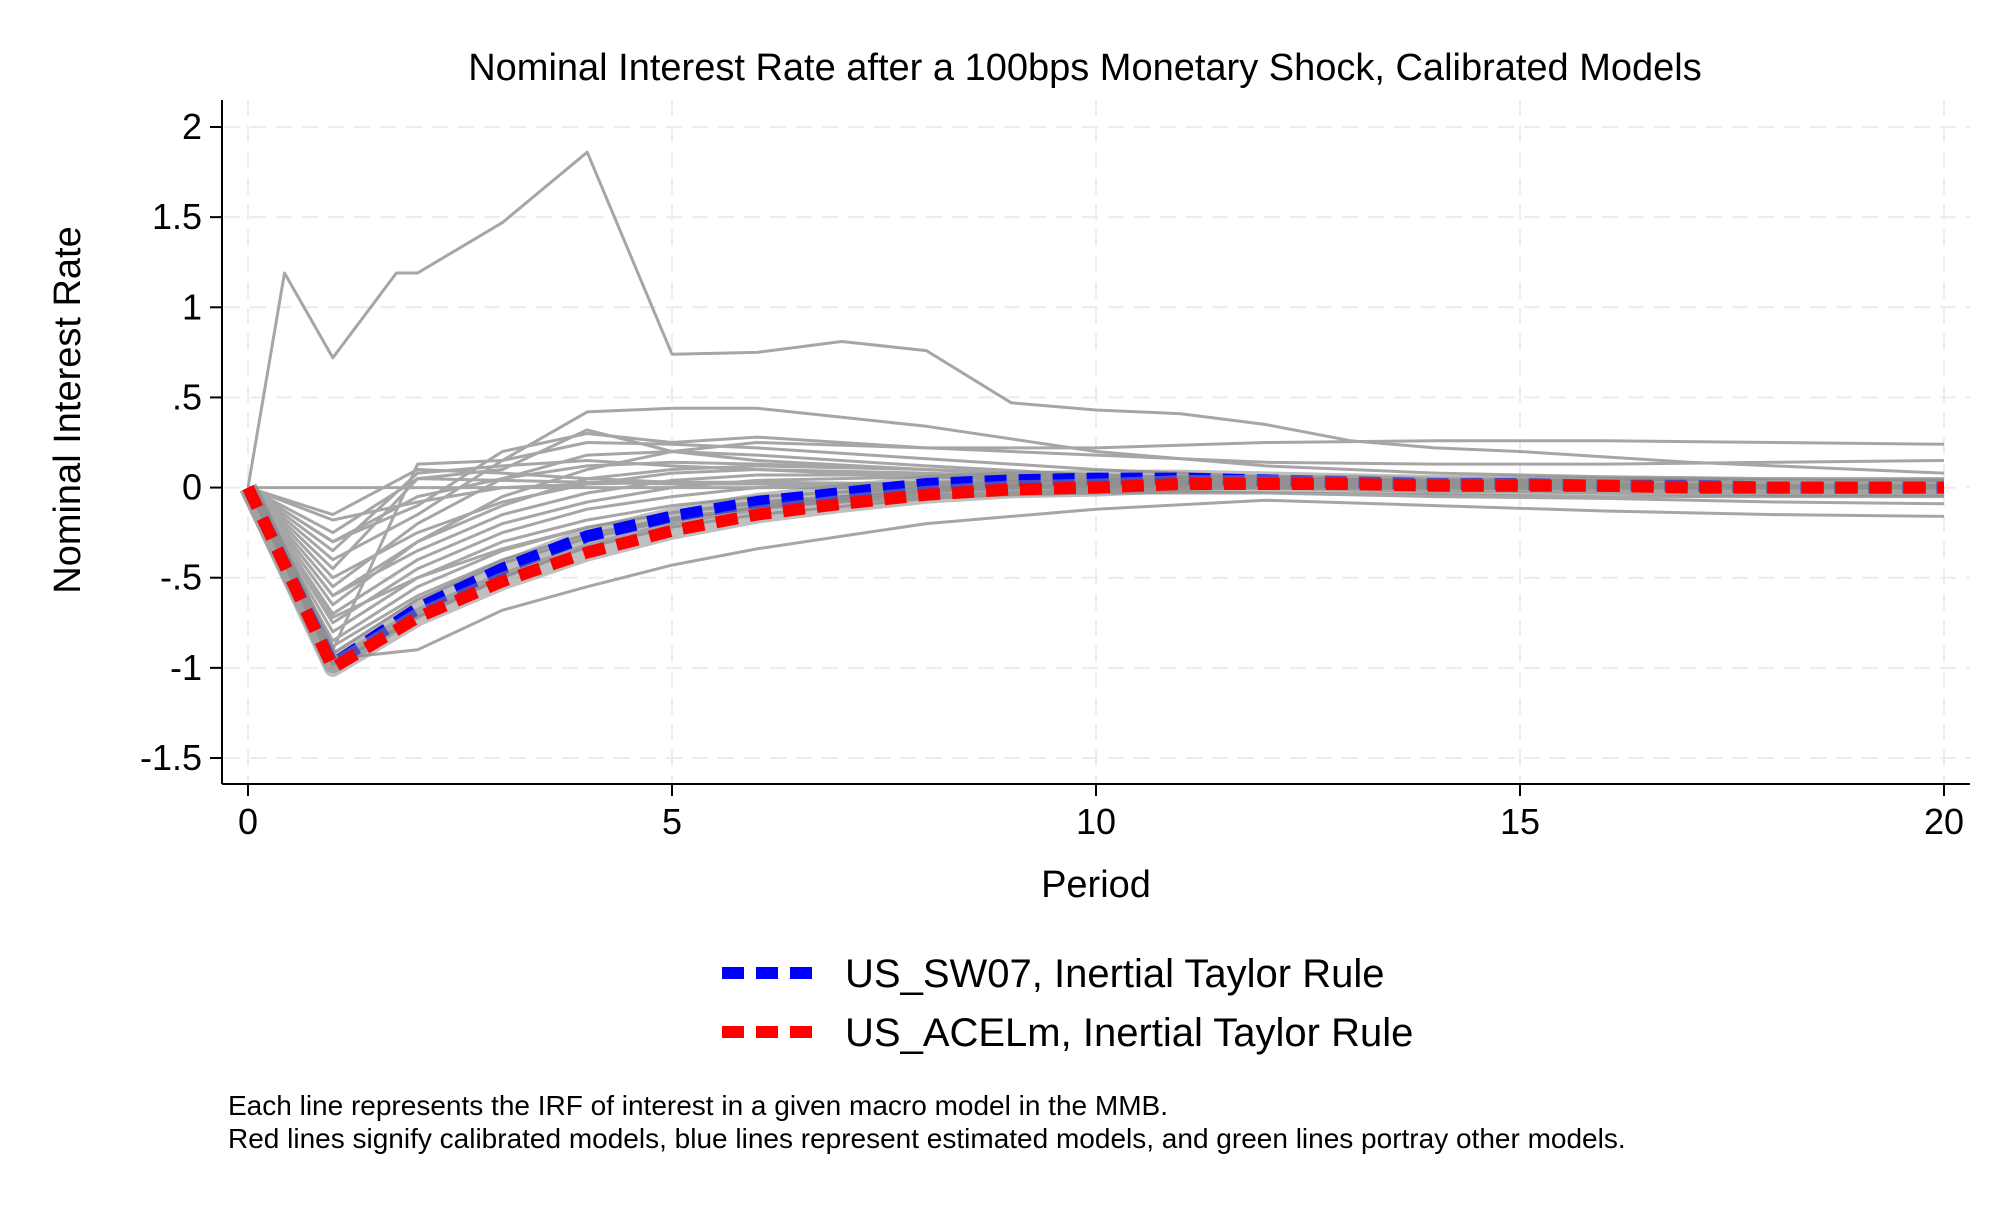 The image size is (2002, 1206). I want to click on y-tick-label: -1.5, so click(171, 757).